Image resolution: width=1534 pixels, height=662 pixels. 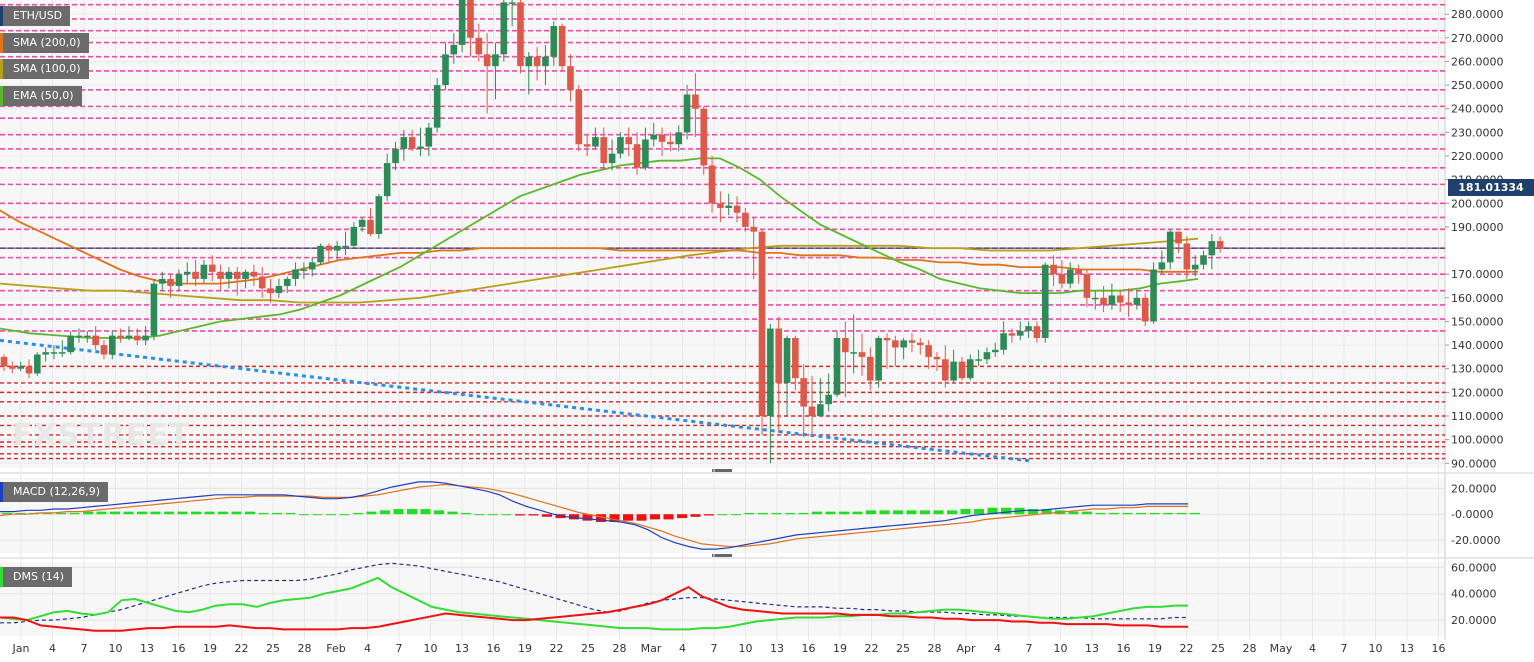 What do you see at coordinates (777, 648) in the screenshot?
I see `x-tick-label: 13` at bounding box center [777, 648].